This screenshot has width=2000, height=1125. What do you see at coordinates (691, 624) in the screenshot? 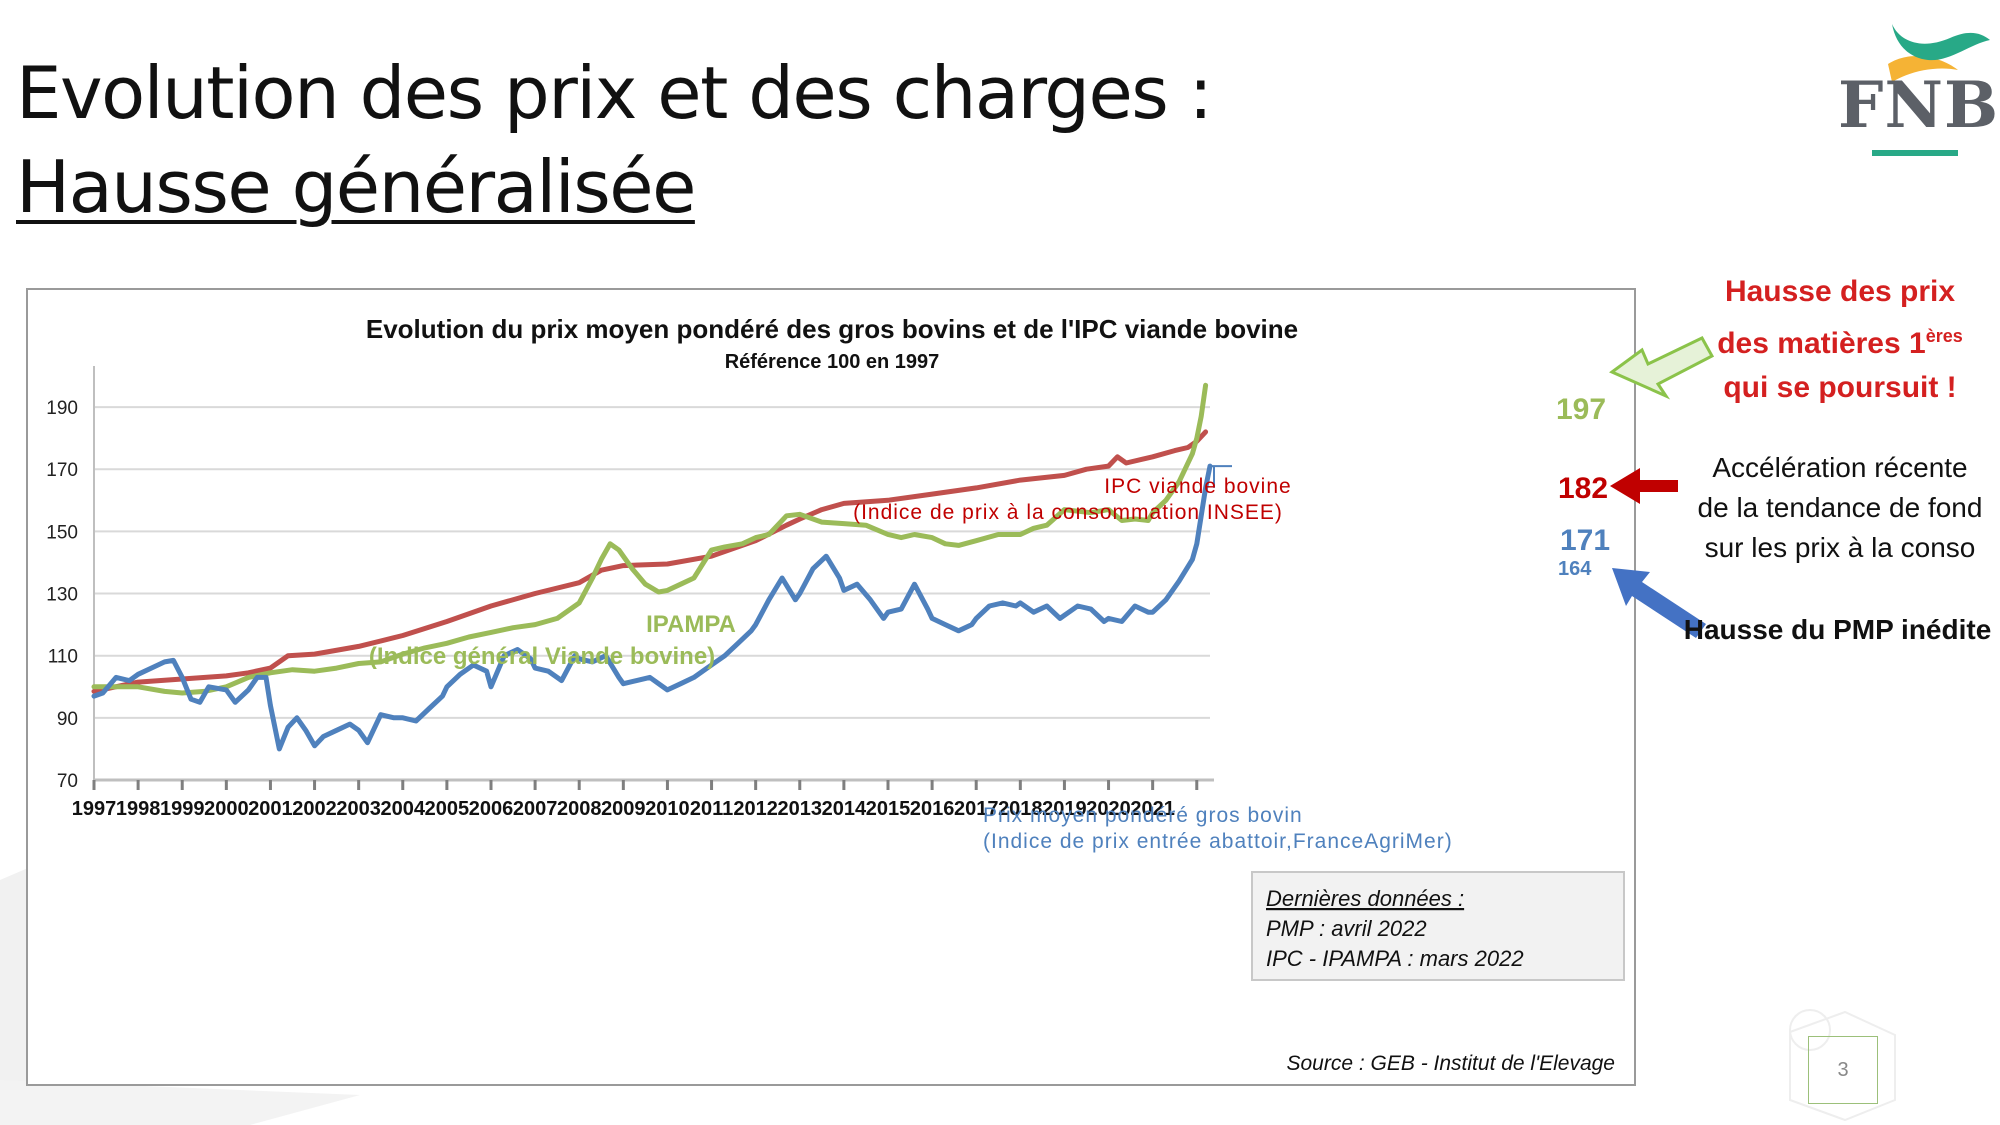
I see `ipampa-label-line1: IPAMPA` at bounding box center [691, 624].